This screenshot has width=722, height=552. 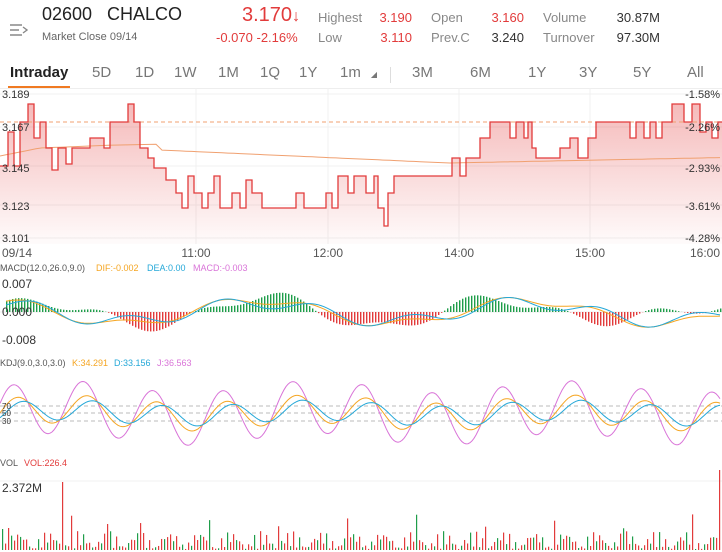 What do you see at coordinates (363, 312) in the screenshot?
I see `dea-line` at bounding box center [363, 312].